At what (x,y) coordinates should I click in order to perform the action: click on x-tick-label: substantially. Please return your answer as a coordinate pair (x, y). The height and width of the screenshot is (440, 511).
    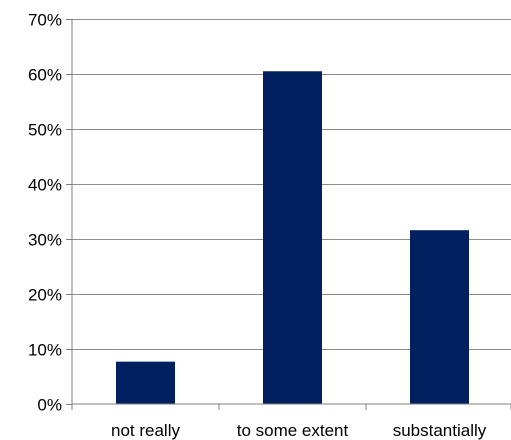
    Looking at the image, I should click on (440, 430).